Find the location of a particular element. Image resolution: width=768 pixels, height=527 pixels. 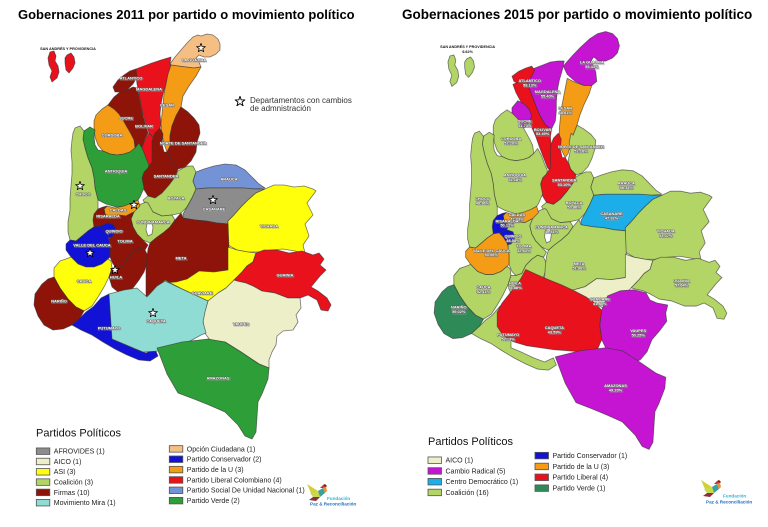

svg-text: 55.40% is located at coordinates (548, 96).